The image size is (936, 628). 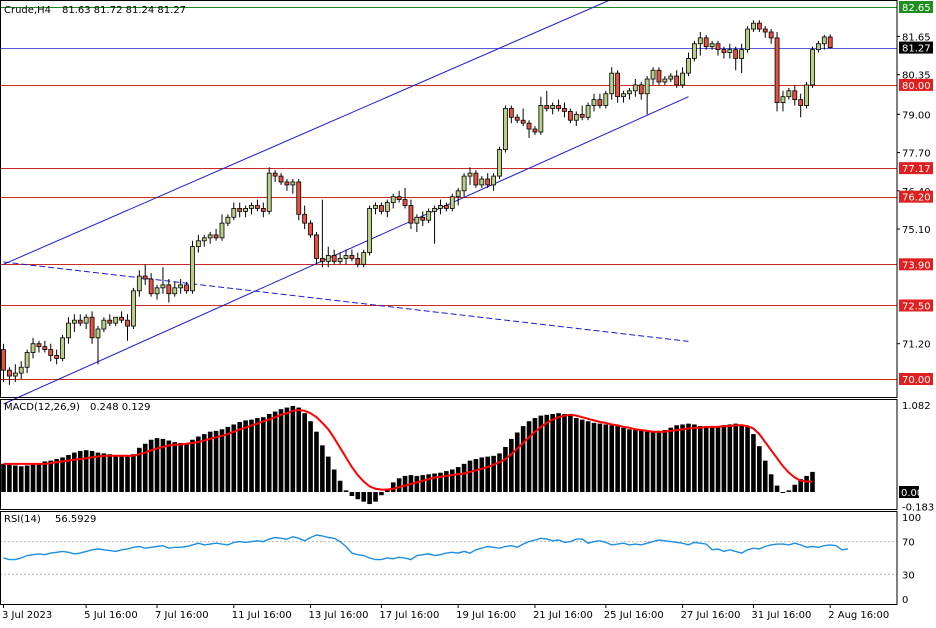 What do you see at coordinates (346, 301) in the screenshot?
I see `dashed-trendline` at bounding box center [346, 301].